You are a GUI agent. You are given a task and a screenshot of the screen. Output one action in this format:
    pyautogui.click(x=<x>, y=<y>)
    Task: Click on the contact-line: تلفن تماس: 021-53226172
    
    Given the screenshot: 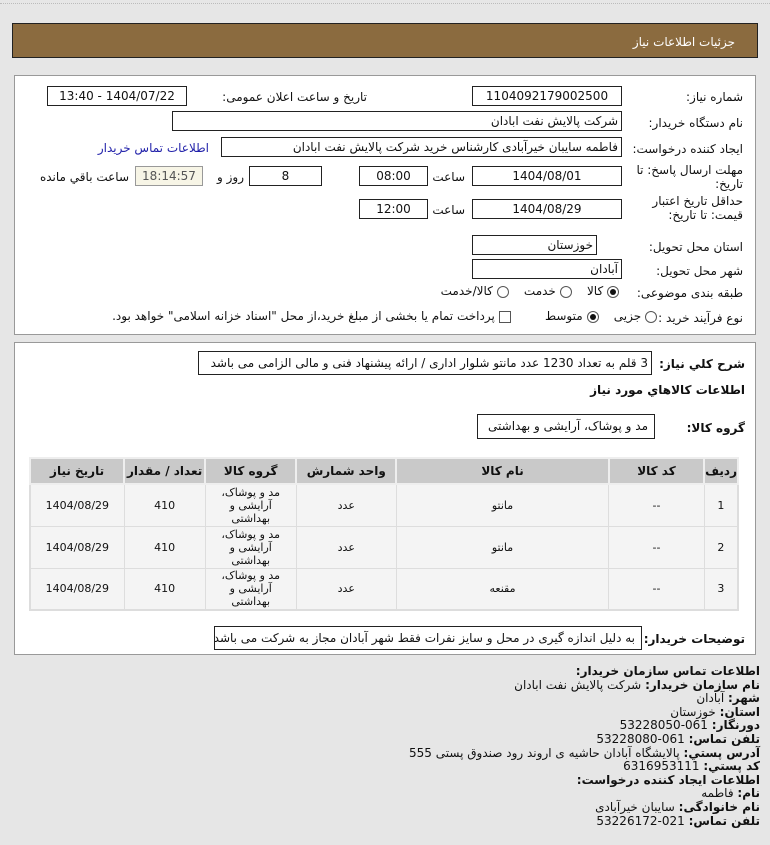 What is the action you would take?
    pyautogui.click(x=584, y=821)
    